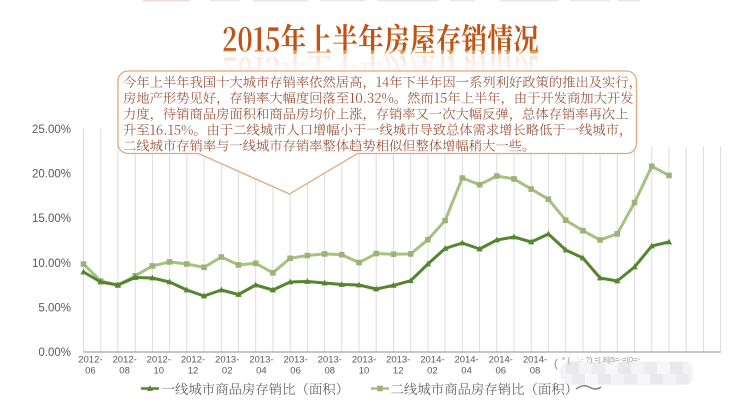 Image resolution: width=741 pixels, height=413 pixels. What do you see at coordinates (51, 264) in the screenshot?
I see `svg-text: 10.00%` at bounding box center [51, 264].